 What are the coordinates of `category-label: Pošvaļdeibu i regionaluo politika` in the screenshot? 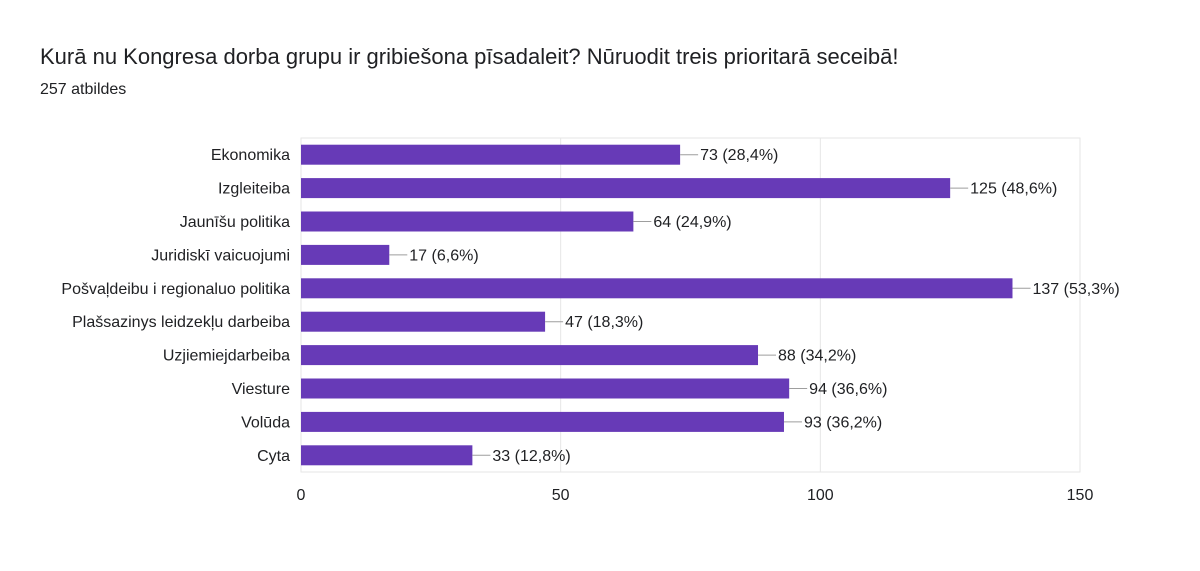 It's located at (175, 289).